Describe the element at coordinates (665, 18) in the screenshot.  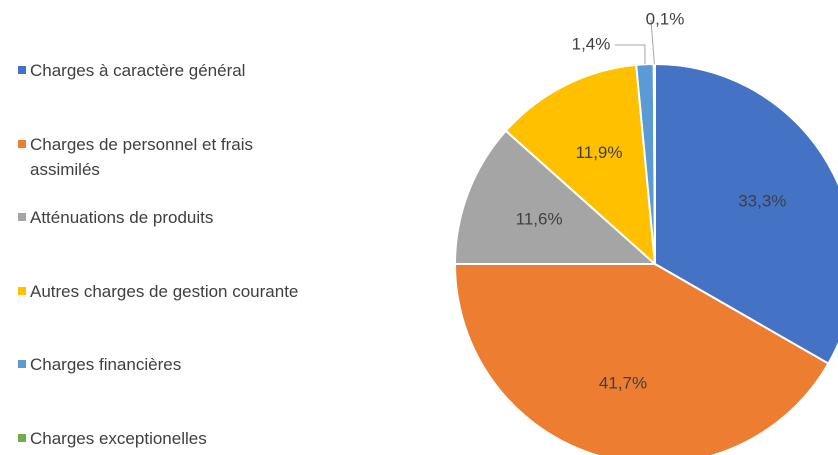
I see `data-label: 0,1%` at that location.